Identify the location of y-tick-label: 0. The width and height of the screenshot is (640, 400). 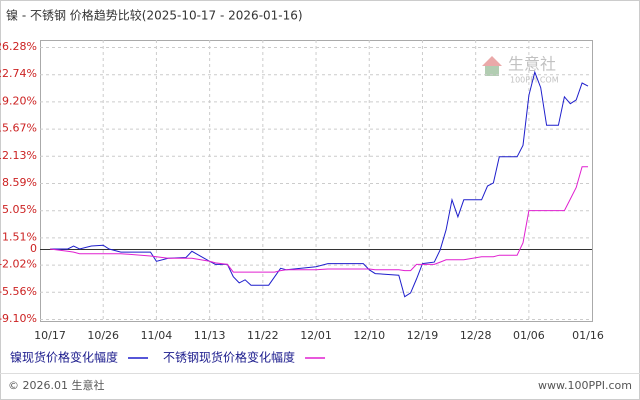
(33, 248).